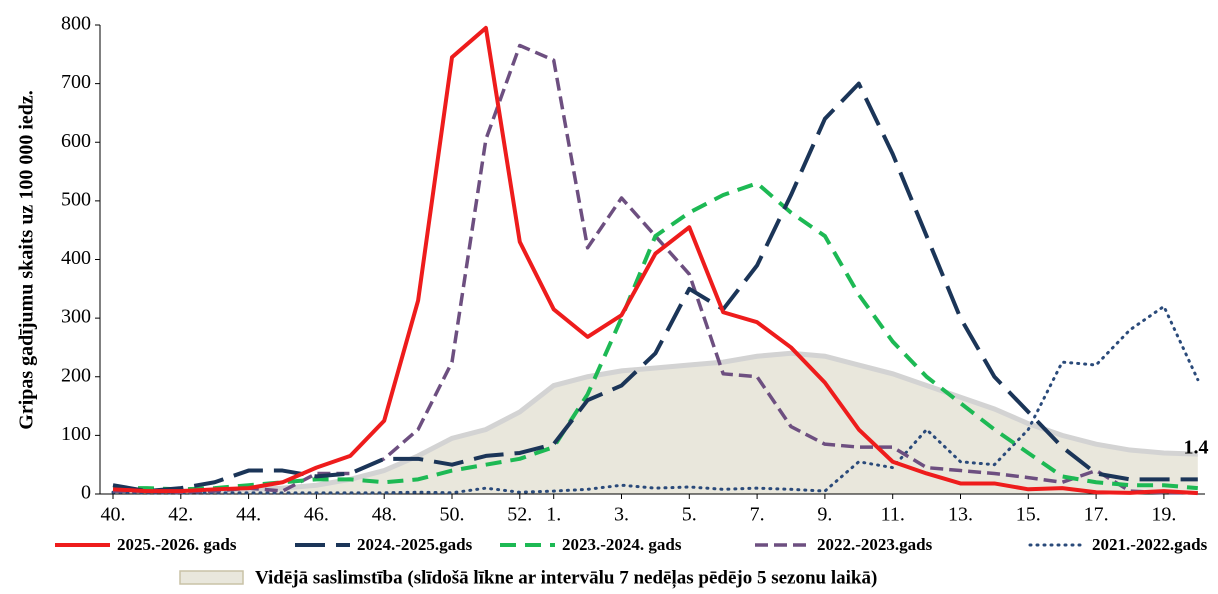 The width and height of the screenshot is (1218, 594). I want to click on x-tick-label: 1., so click(553, 515).